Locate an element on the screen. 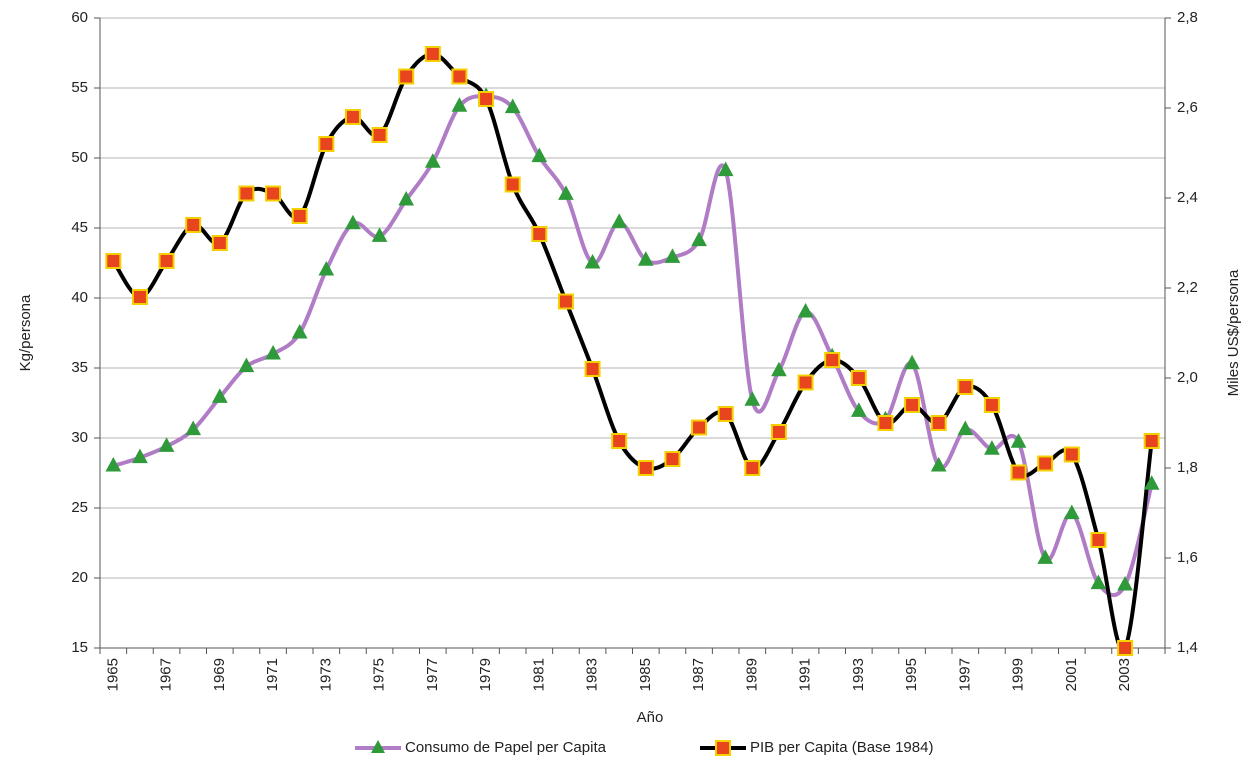 The height and width of the screenshot is (771, 1251). y2-tick-label: 2,2 is located at coordinates (1187, 287).